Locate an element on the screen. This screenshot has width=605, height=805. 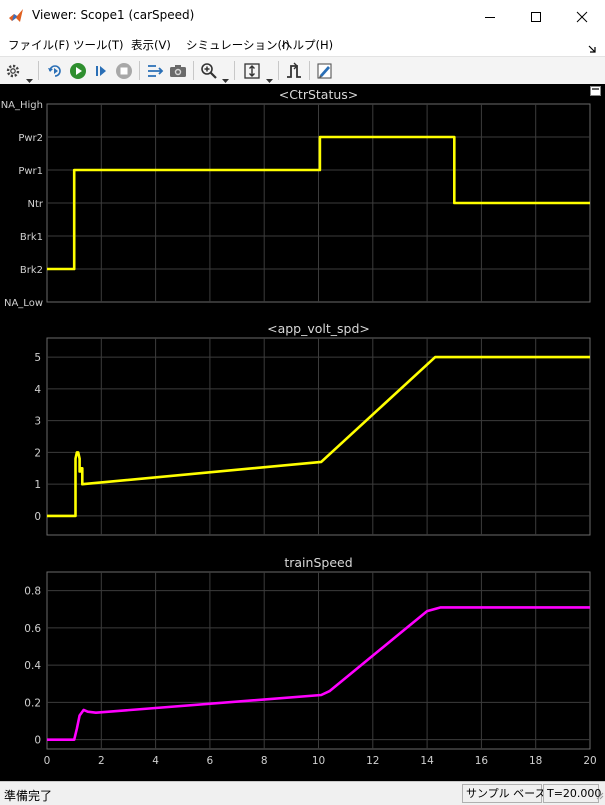
sample-mode: サンプル ベース is located at coordinates (504, 793).